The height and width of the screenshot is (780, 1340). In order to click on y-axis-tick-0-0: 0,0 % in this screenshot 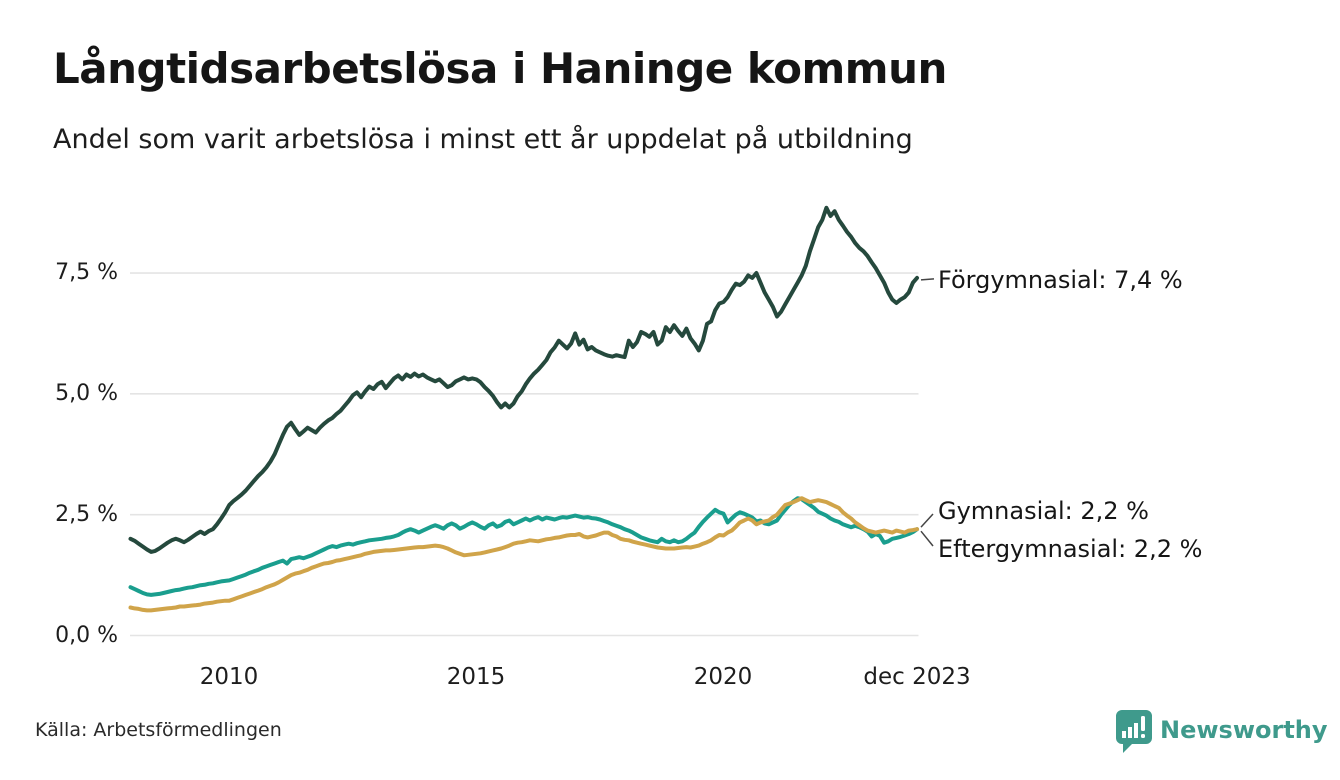, I will do `click(86, 635)`.